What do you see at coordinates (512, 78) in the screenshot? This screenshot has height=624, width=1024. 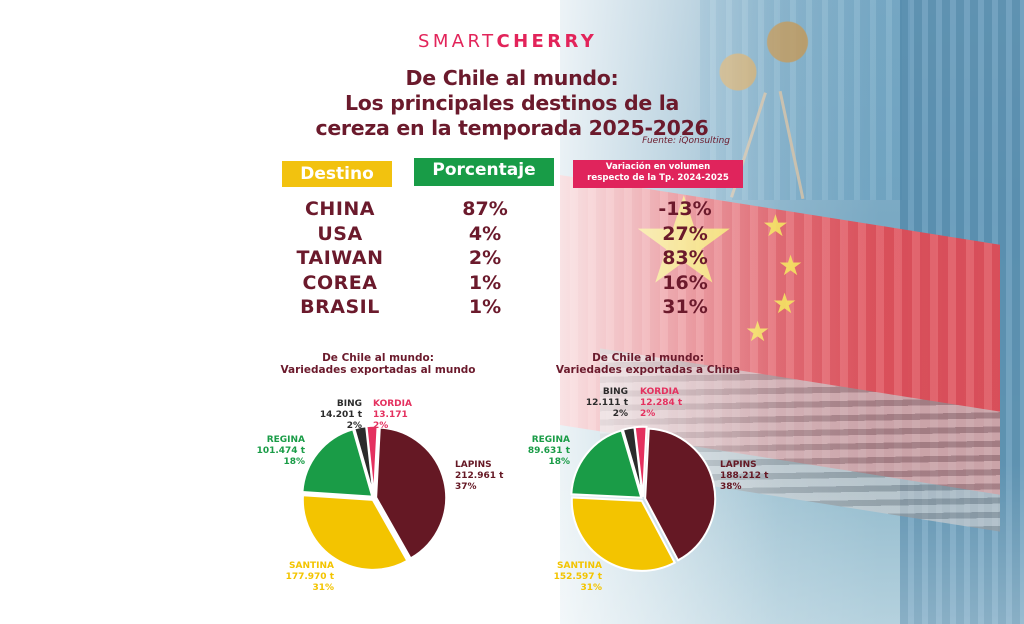 I see `title-line-1: De Chile al mundo:` at bounding box center [512, 78].